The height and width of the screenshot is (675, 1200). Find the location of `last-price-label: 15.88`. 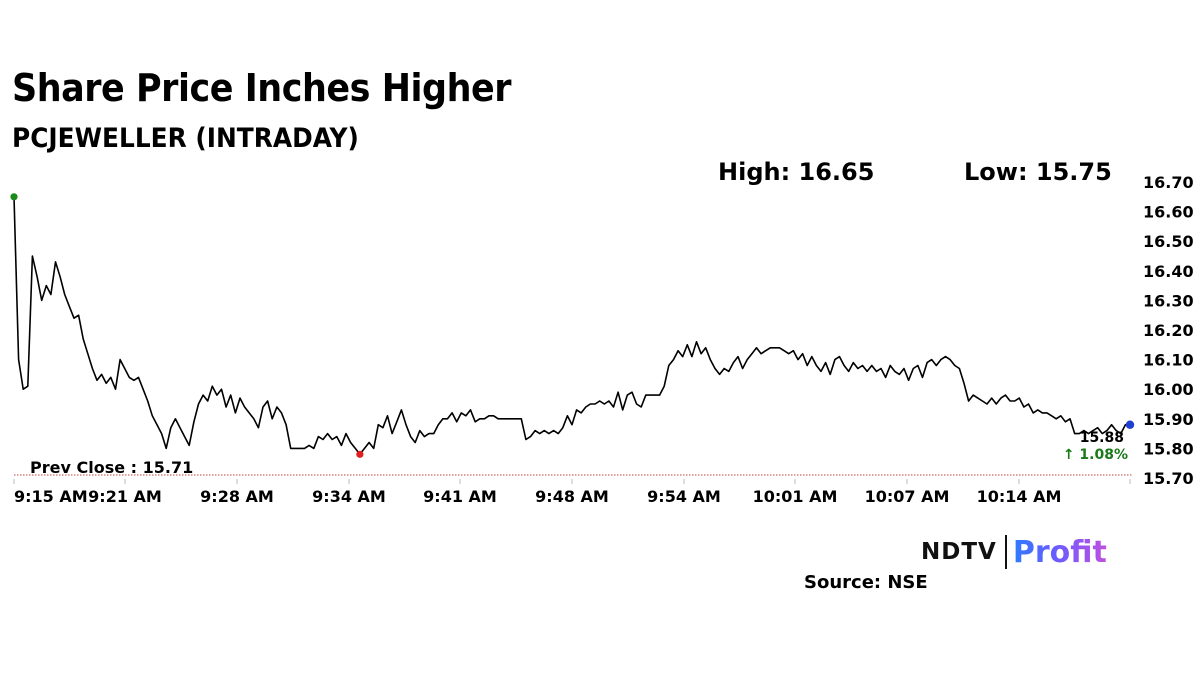

last-price-label: 15.88 is located at coordinates (1102, 438).